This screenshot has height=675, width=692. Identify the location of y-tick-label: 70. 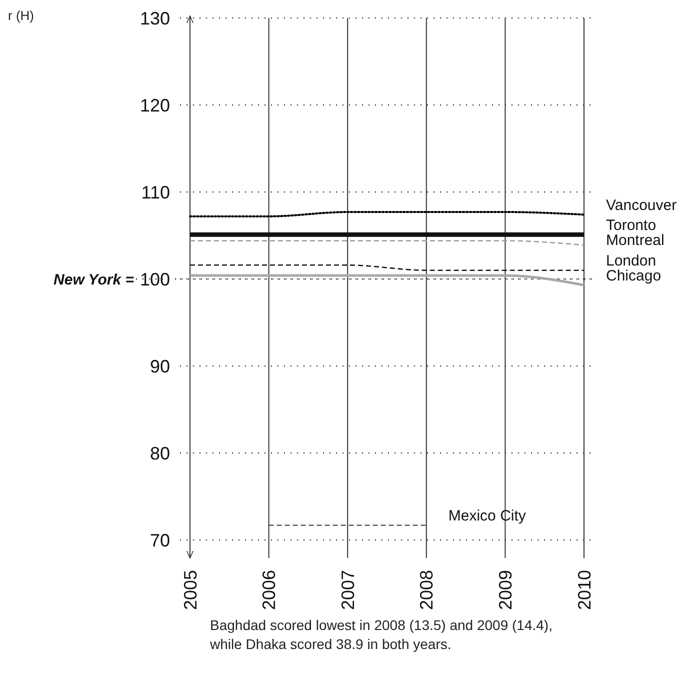
(160, 540).